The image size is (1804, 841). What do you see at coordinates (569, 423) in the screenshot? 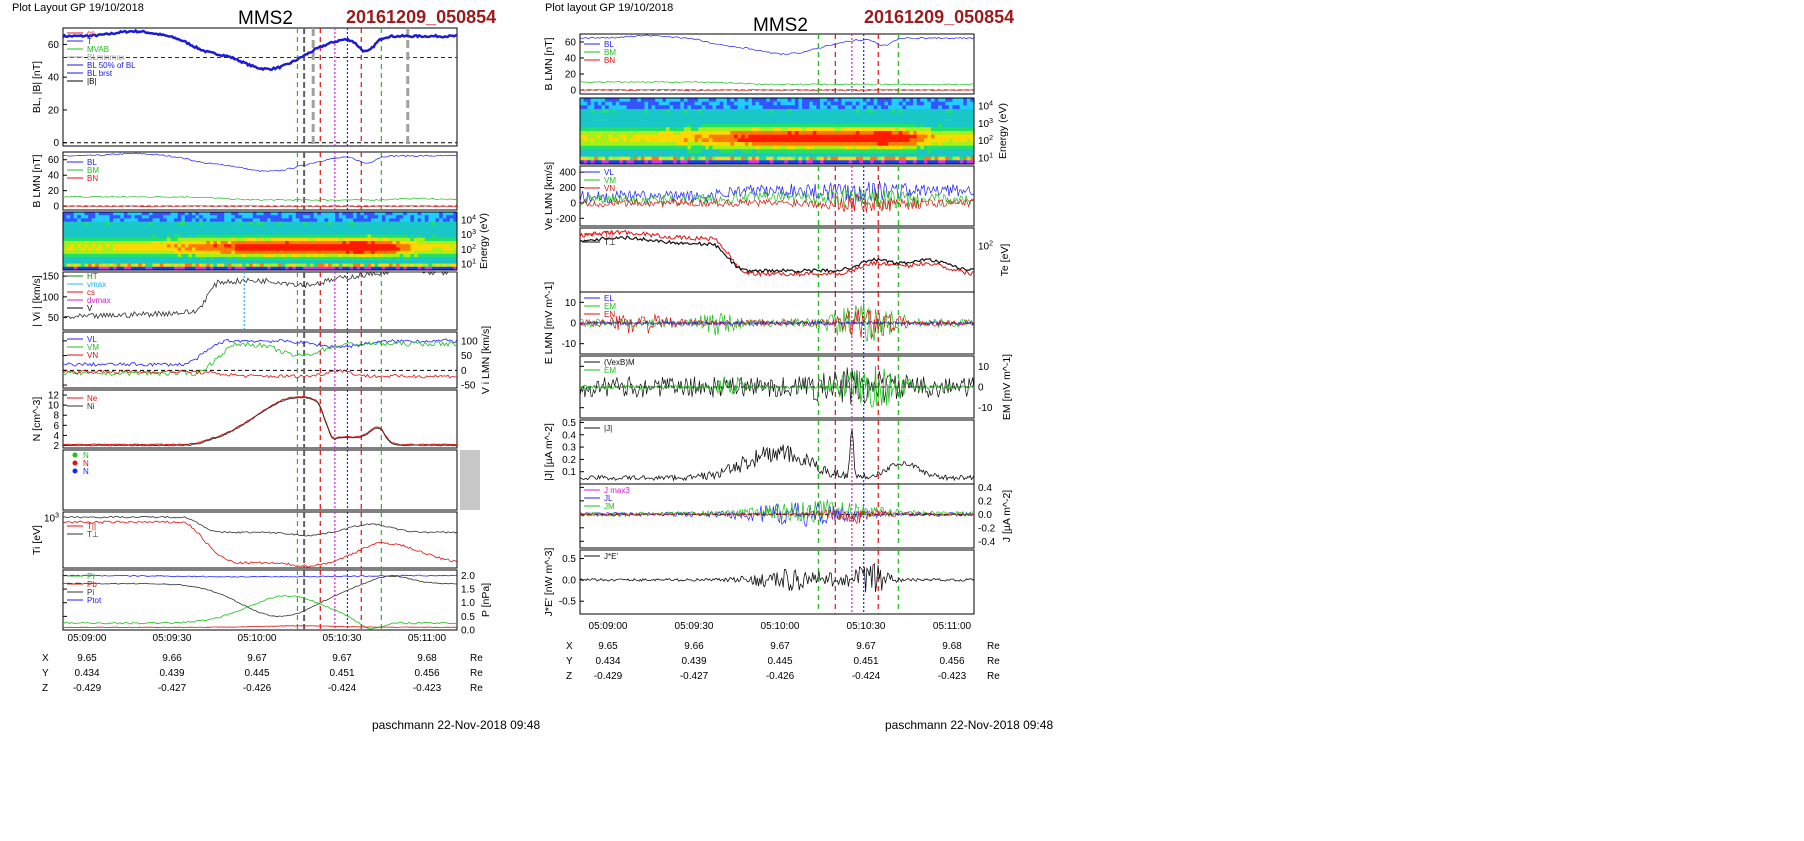
I see `y-tick-label: 0.5` at bounding box center [569, 423].